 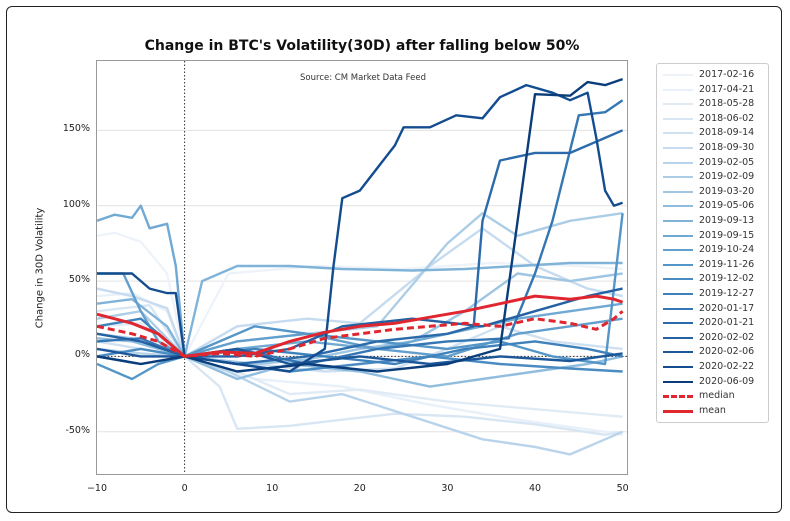 I want to click on y-tick-label: 0%, so click(x=82, y=355).